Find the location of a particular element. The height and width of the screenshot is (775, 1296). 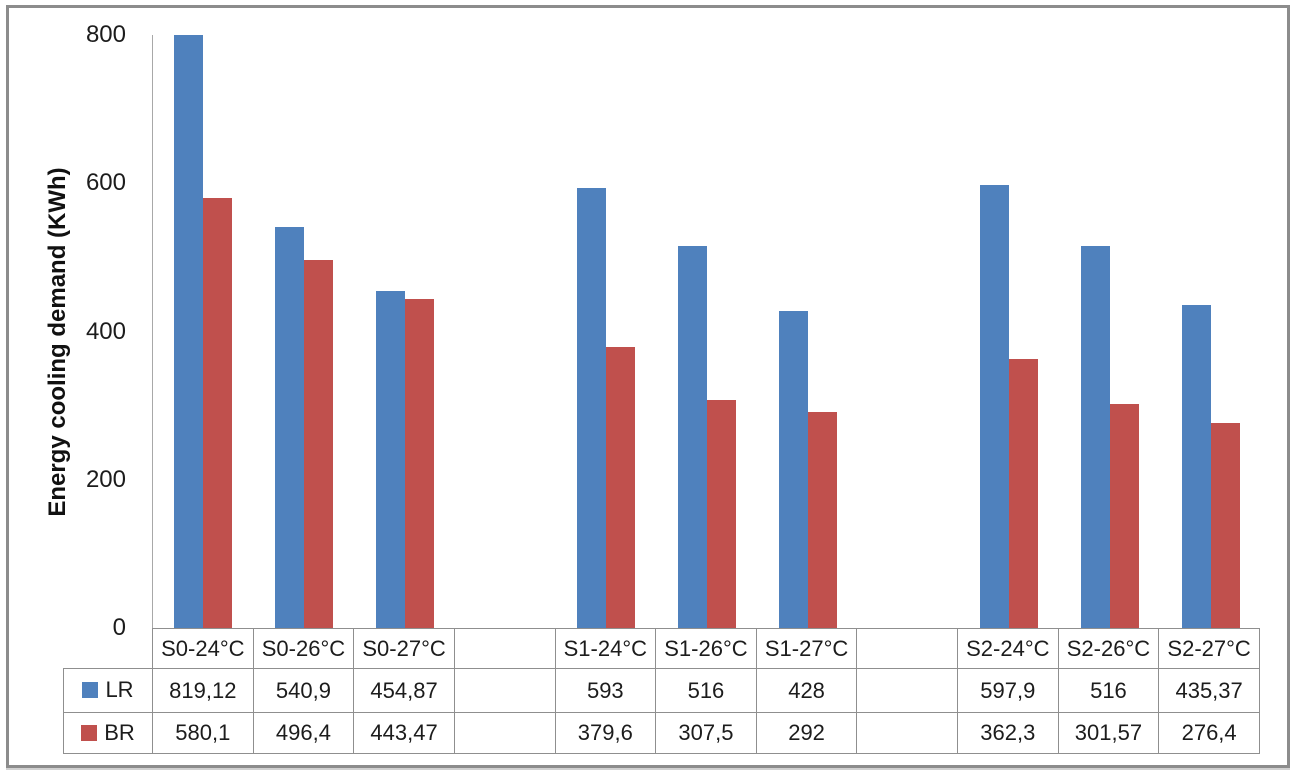

category-slot-S0-24°C is located at coordinates (203, 331).